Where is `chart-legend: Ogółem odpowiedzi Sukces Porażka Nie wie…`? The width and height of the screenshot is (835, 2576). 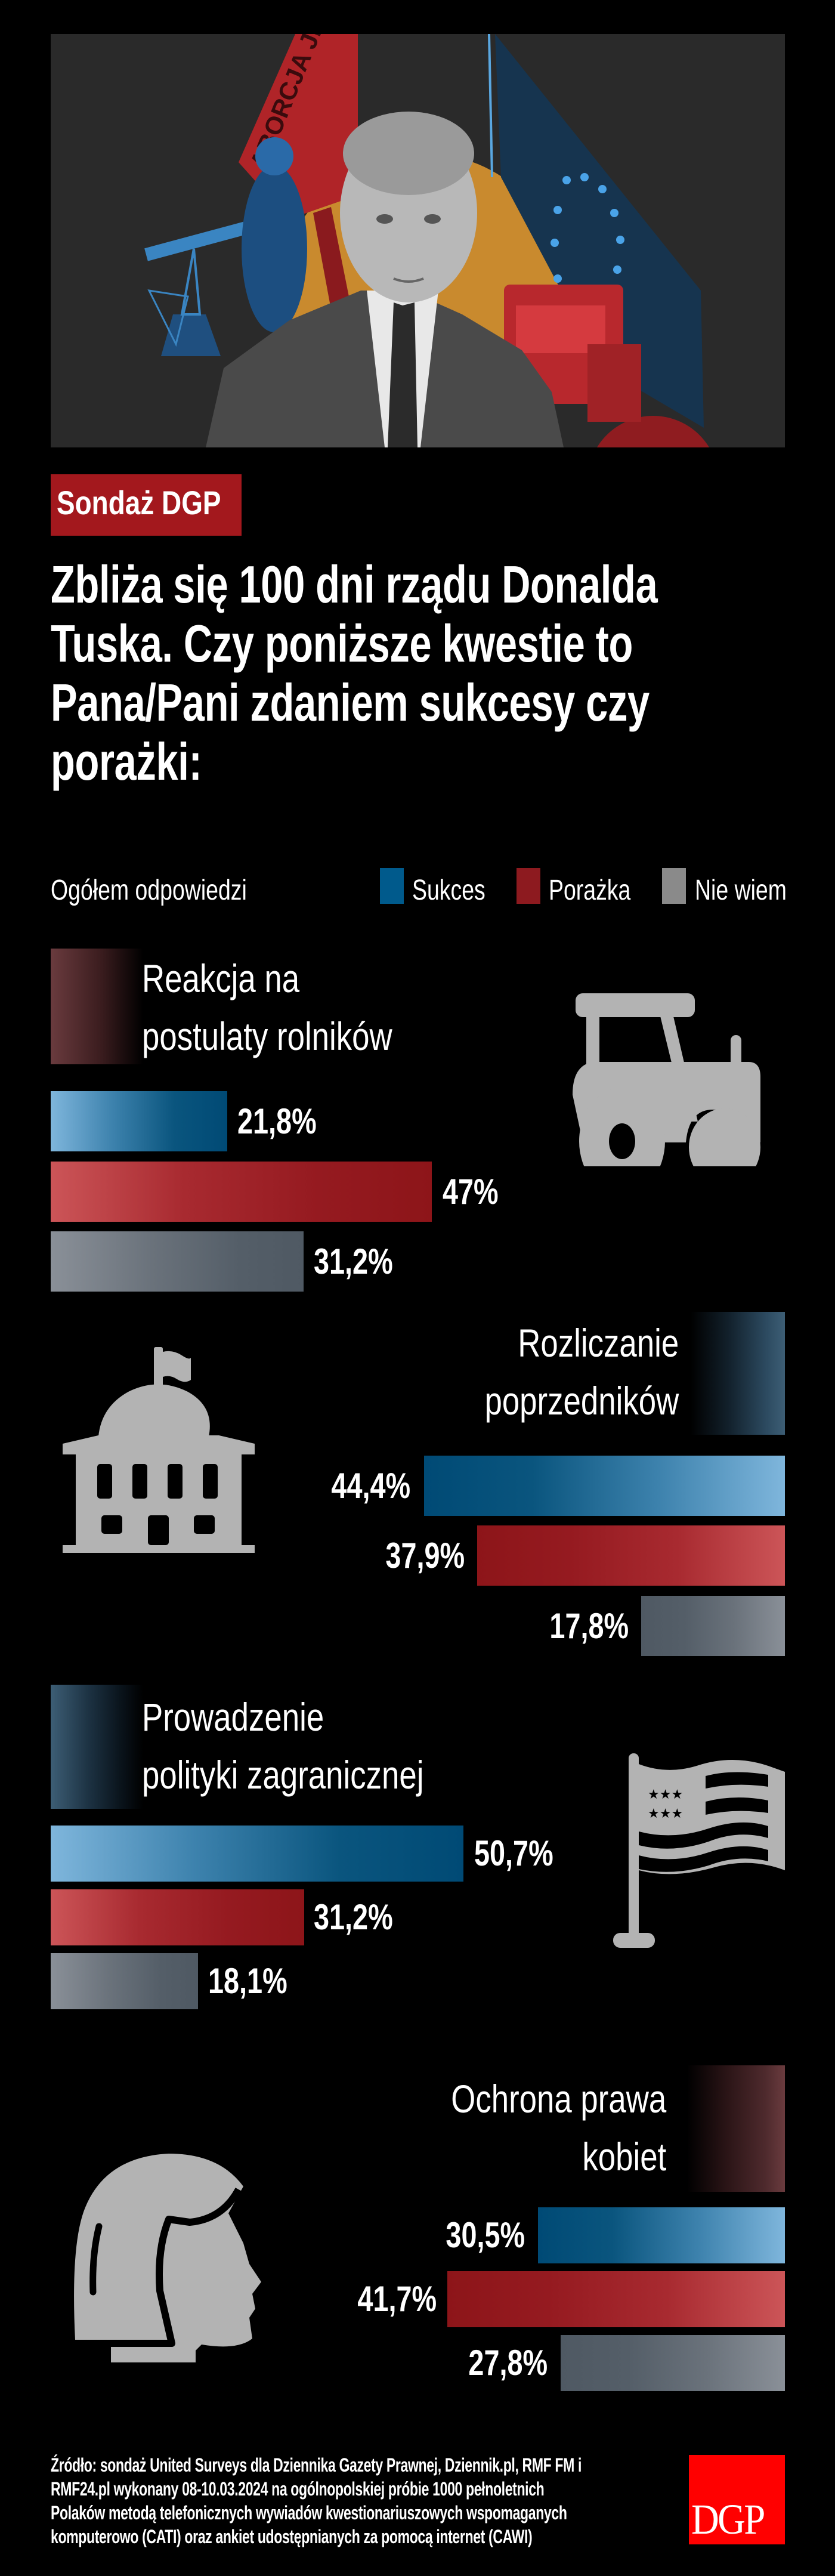
chart-legend: Ogółem odpowiedzi Sukces Porażka Nie wie… is located at coordinates (420, 892).